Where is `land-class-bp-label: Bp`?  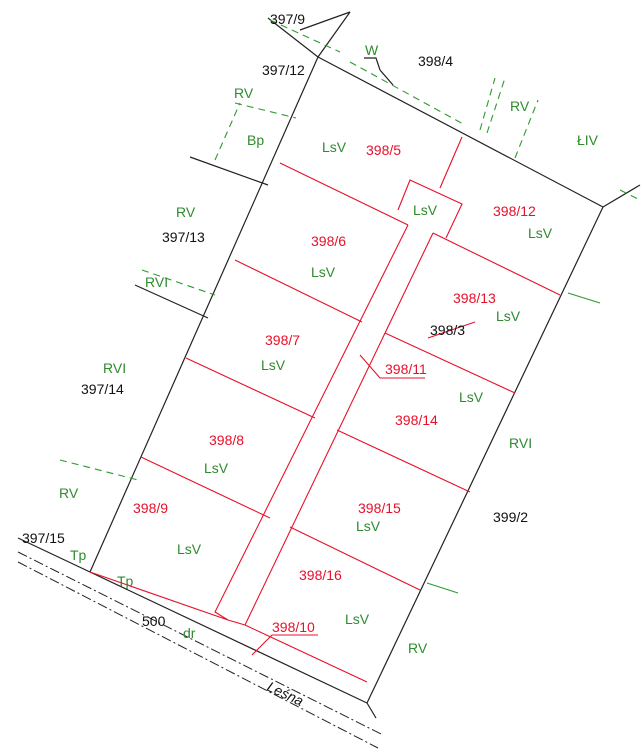 land-class-bp-label: Bp is located at coordinates (255, 140).